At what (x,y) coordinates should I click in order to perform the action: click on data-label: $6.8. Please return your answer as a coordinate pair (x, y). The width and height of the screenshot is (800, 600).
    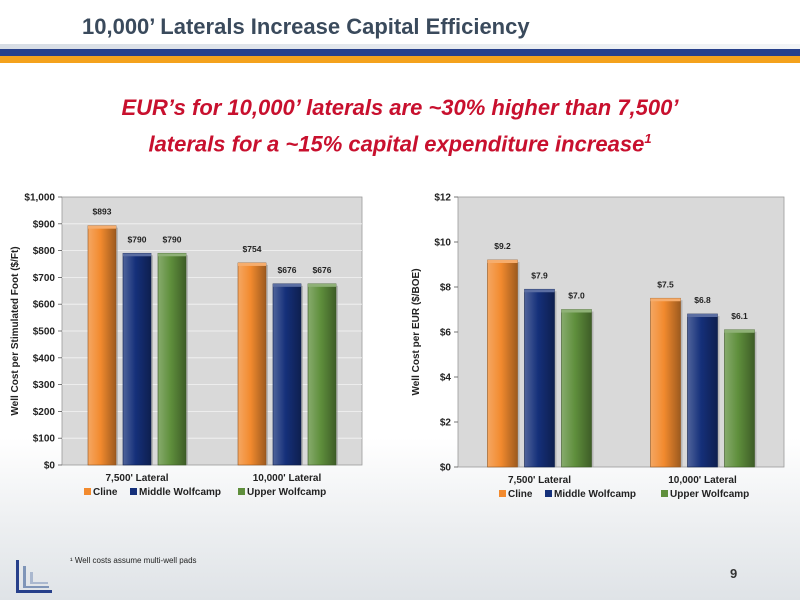
    Looking at the image, I should click on (702, 300).